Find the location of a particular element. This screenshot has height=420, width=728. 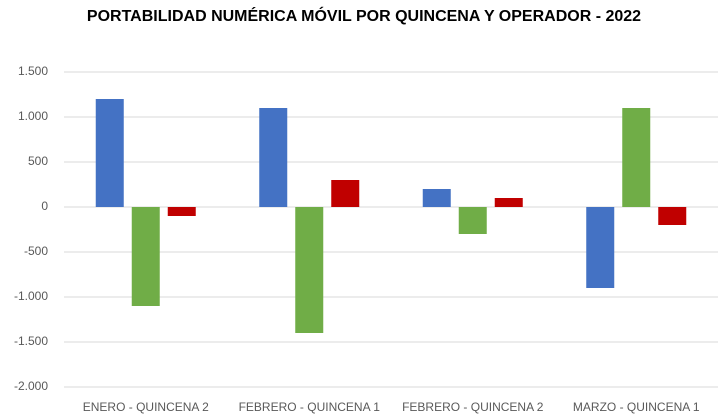

y-tick-label: -1.000 is located at coordinates (31, 296).